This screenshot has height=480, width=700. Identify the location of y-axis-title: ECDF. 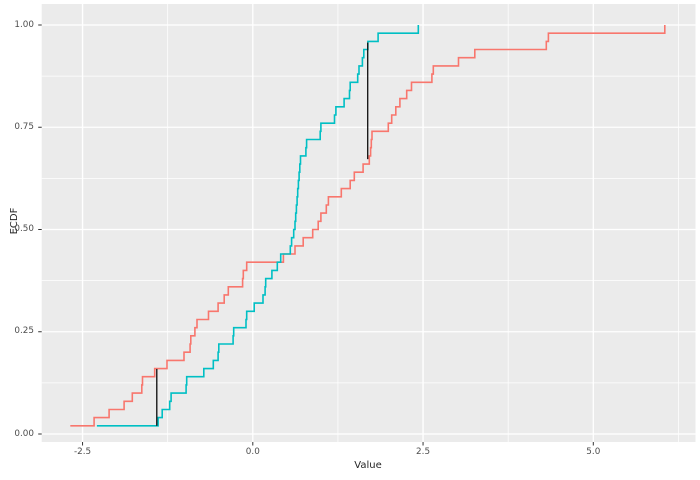
(14, 221).